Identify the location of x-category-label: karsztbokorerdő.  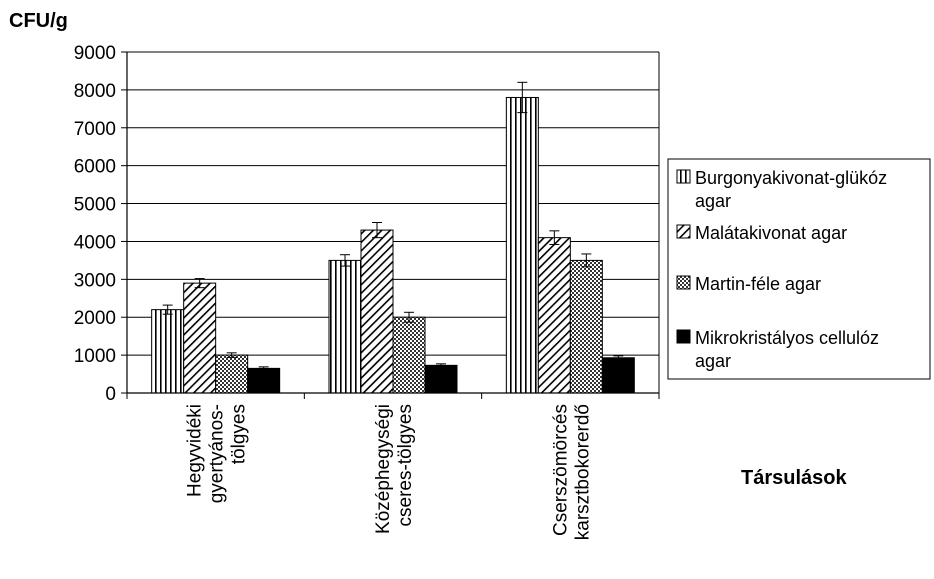
(582, 472).